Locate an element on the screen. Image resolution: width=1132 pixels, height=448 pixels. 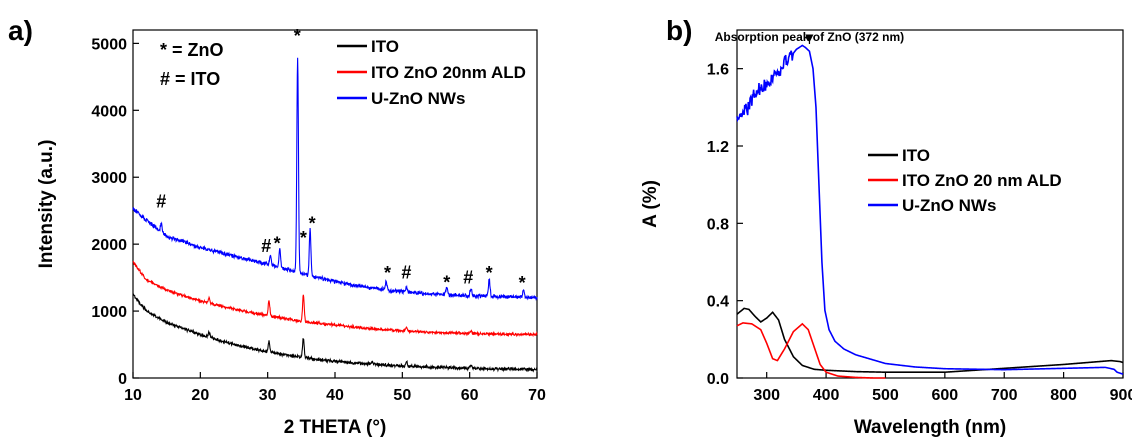
panel-b-x-axis-title: Wavelength (nm) is located at coordinates (930, 427).